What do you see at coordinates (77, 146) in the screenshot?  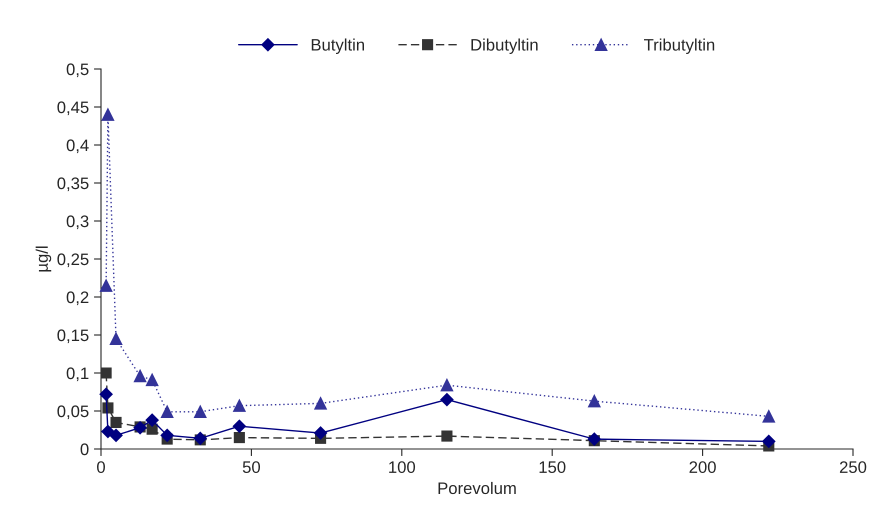 I see `y-tick-label: 0,4` at bounding box center [77, 146].